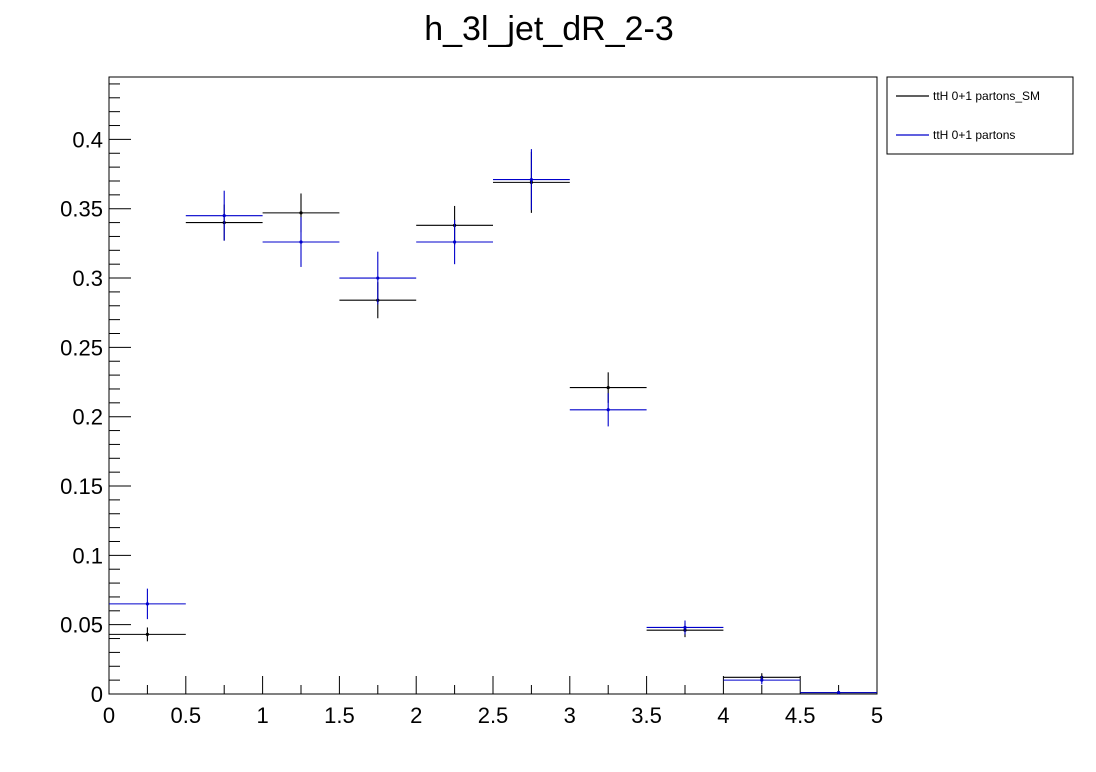  Describe the element at coordinates (81, 209) in the screenshot. I see `y-tick-label: 0.35` at that location.